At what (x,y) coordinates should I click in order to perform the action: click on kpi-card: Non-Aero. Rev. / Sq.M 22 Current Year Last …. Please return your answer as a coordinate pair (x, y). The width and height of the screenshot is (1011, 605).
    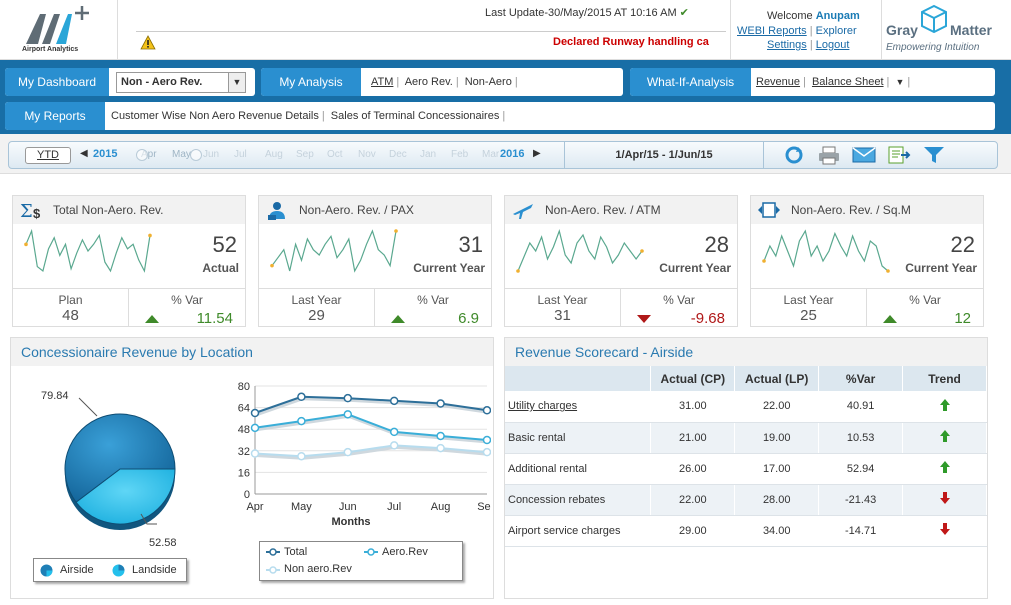
    Looking at the image, I should click on (867, 261).